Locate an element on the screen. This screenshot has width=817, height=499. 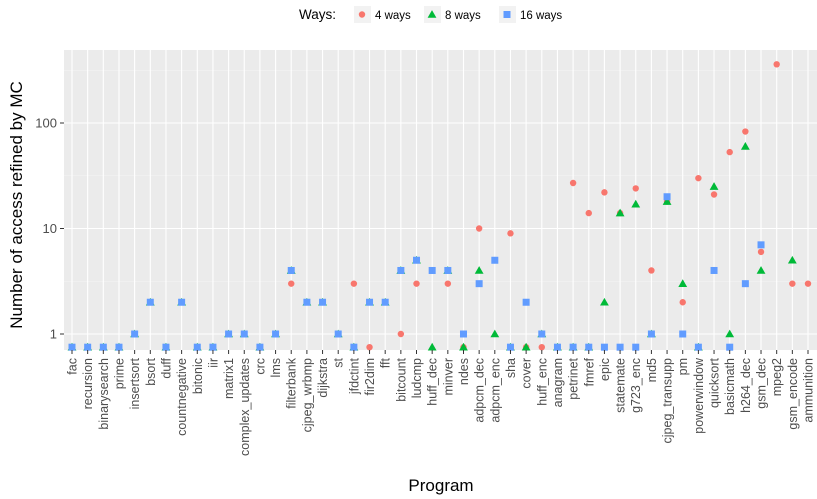
x-tick-label: gsm_encode is located at coordinates (793, 394).